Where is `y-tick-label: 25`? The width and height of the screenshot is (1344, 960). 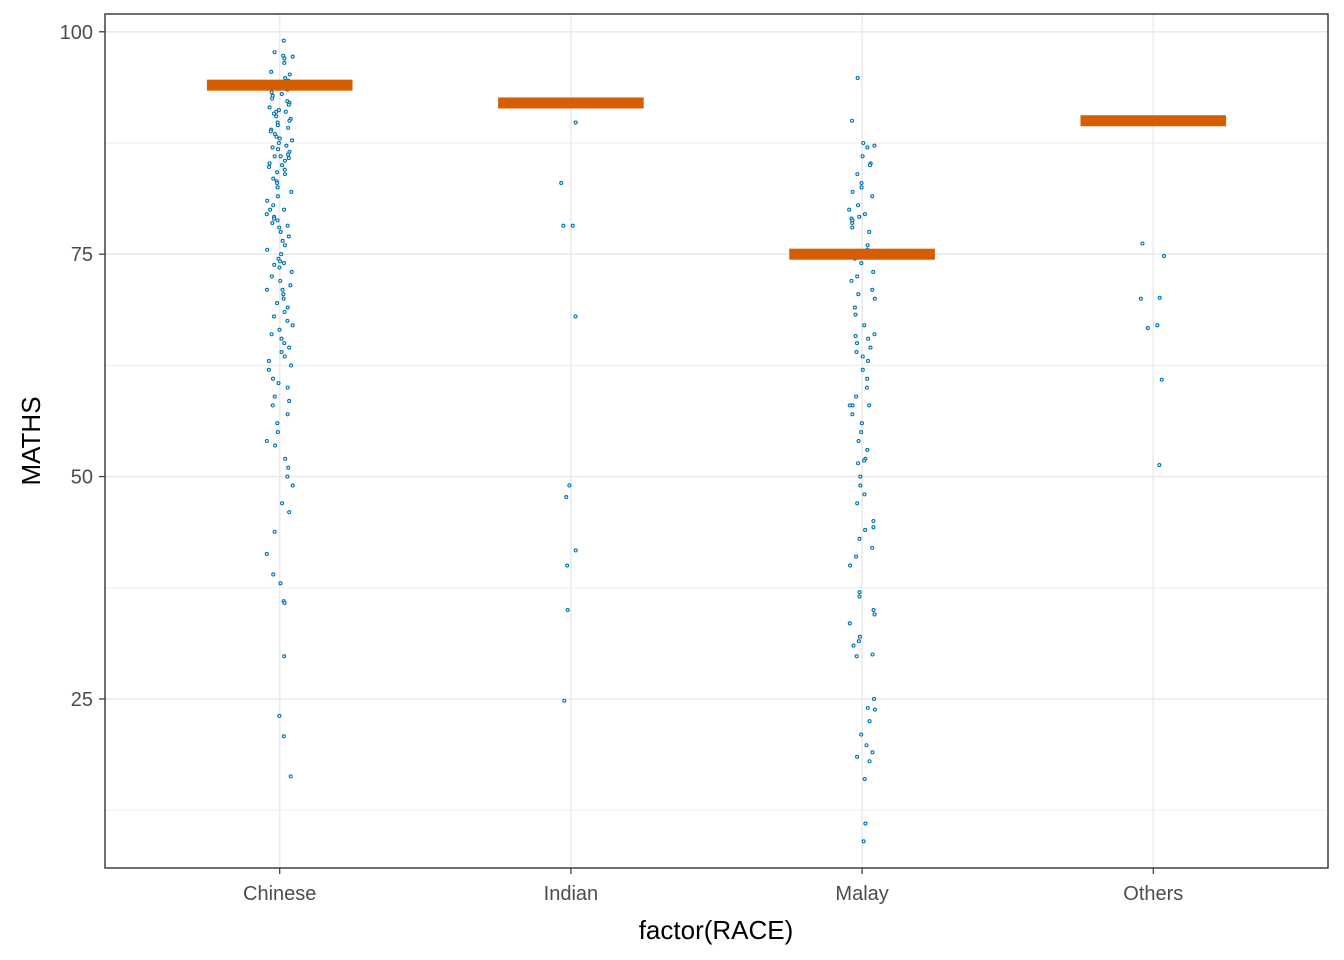
y-tick-label: 25 is located at coordinates (82, 700).